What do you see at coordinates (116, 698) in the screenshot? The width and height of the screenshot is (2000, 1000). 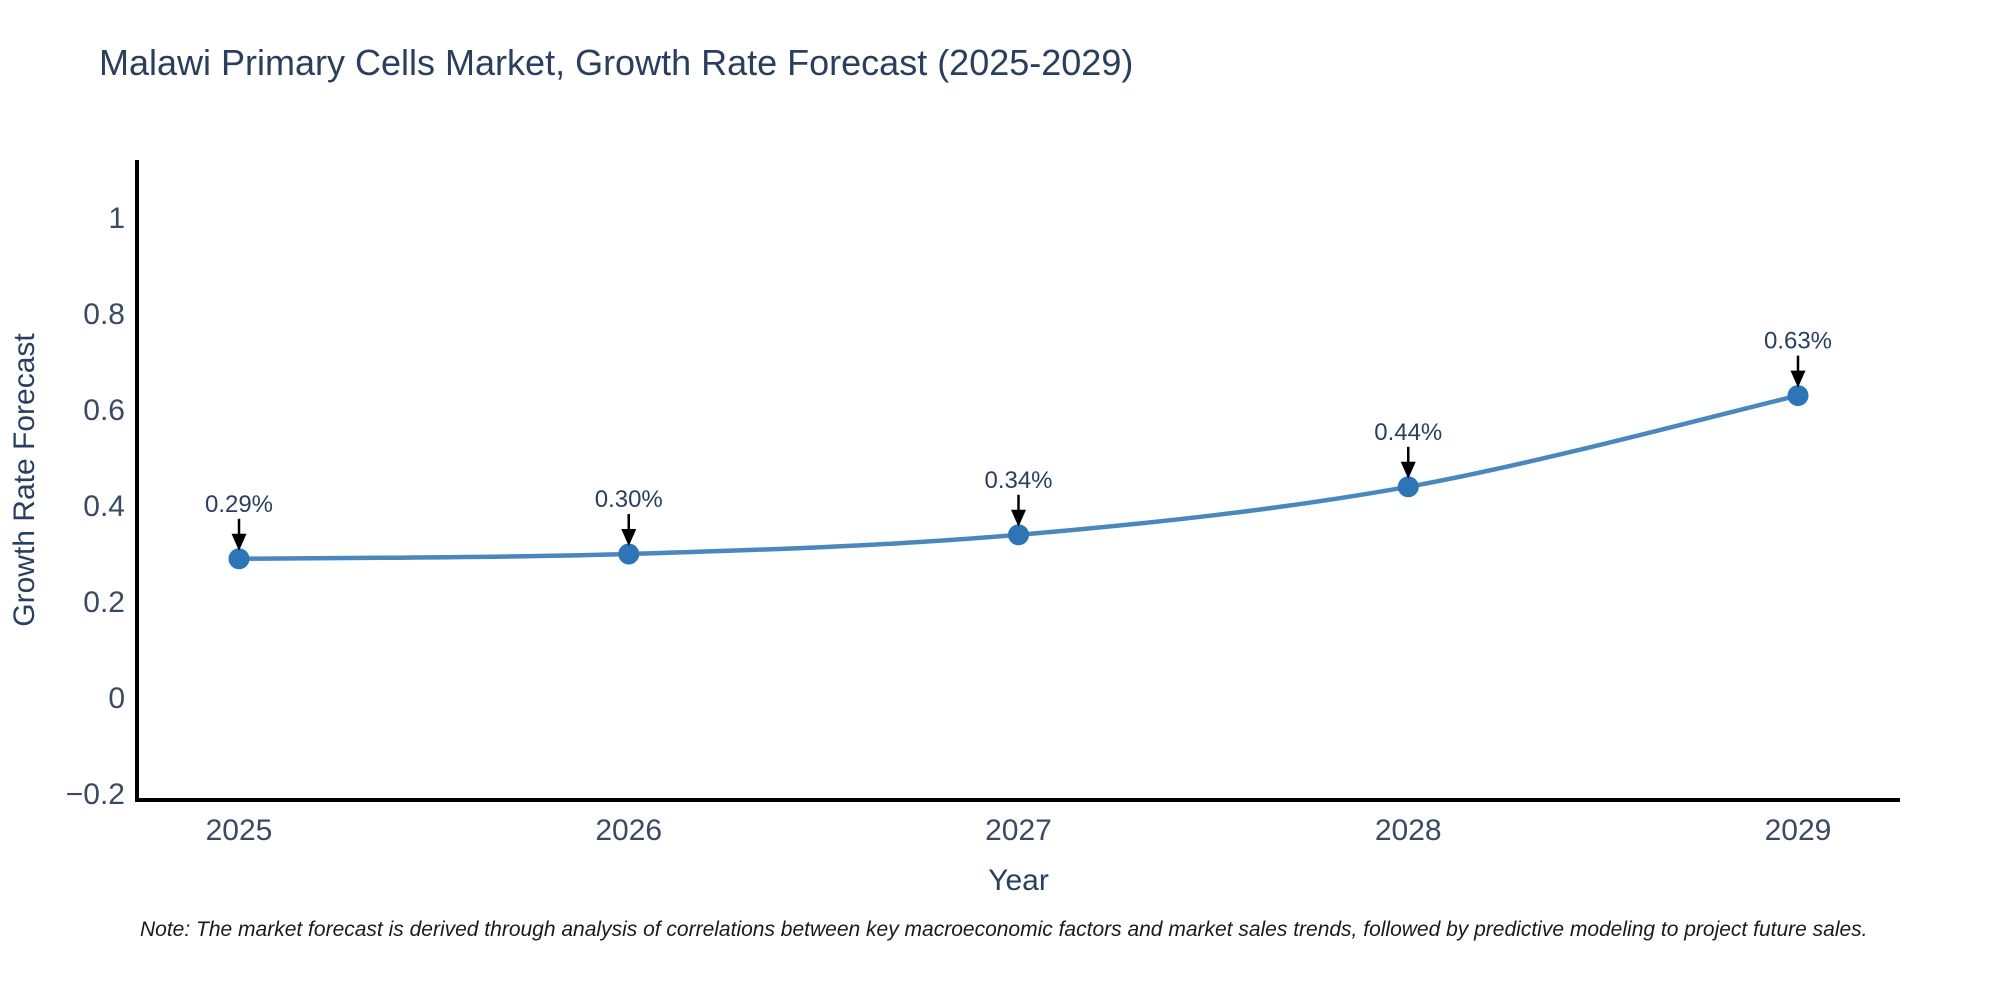 I see `y-tick-label: 0` at bounding box center [116, 698].